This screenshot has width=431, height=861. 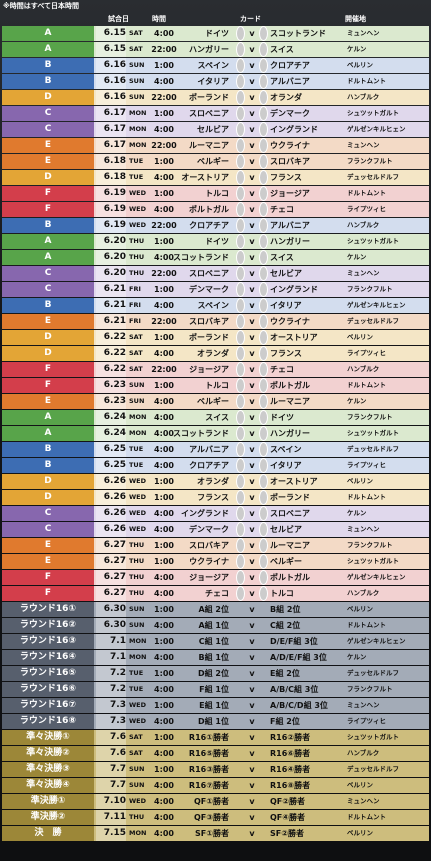 What do you see at coordinates (250, 19) in the screenshot?
I see `header-card: カード` at bounding box center [250, 19].